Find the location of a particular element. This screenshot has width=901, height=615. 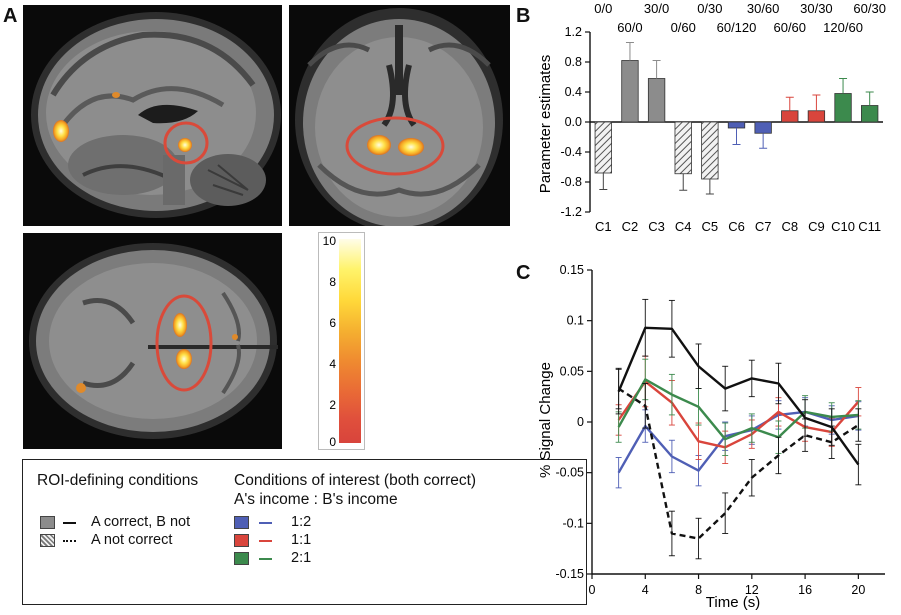

bar-chart-ytick-label: 1.2 is located at coordinates (573, 32).